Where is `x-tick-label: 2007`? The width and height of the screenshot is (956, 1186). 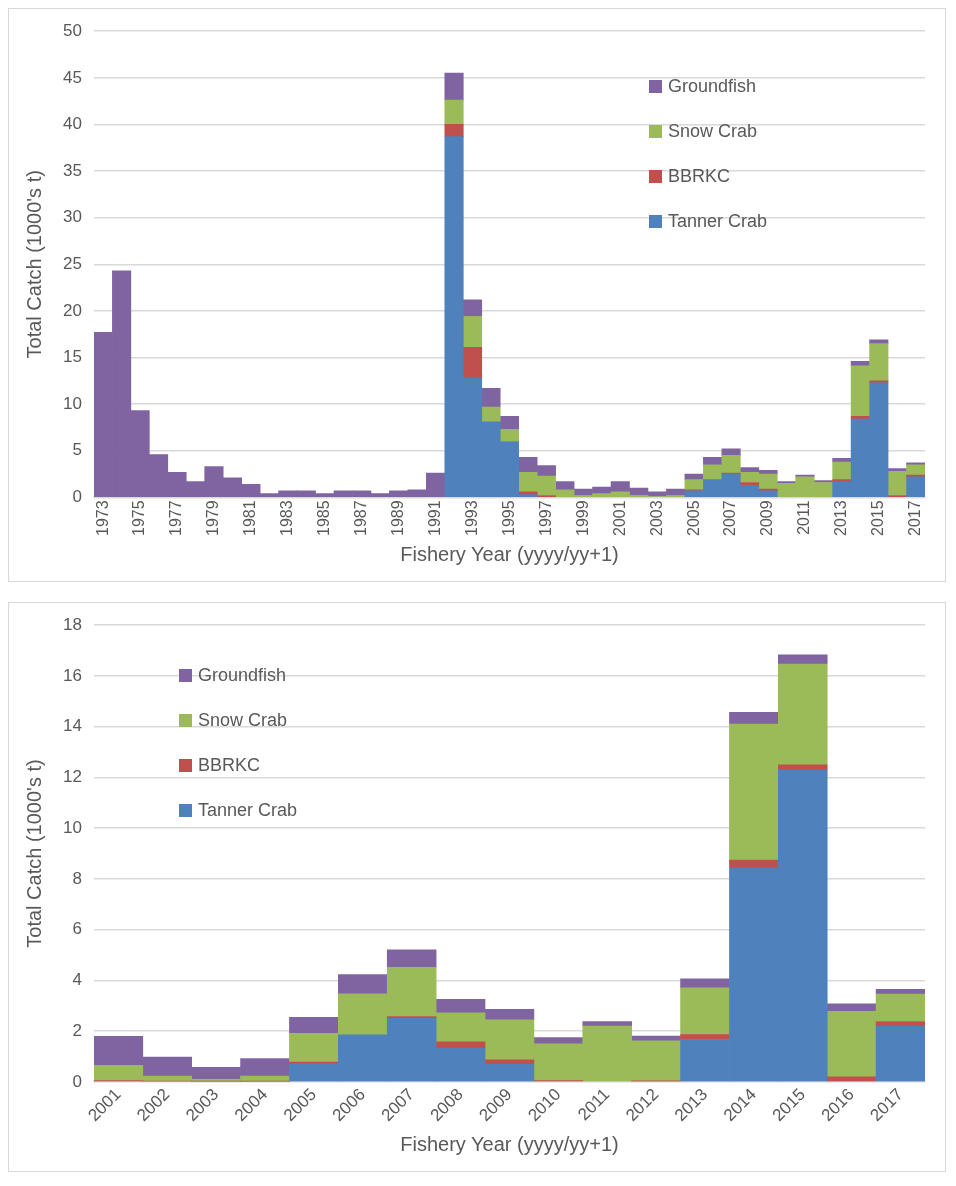 x-tick-label: 2007 is located at coordinates (730, 518).